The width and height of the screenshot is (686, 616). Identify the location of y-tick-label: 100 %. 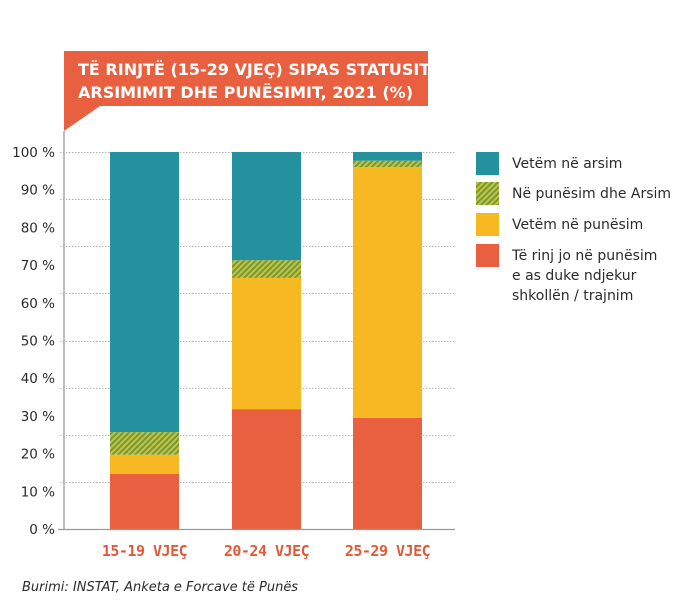
(33, 153).